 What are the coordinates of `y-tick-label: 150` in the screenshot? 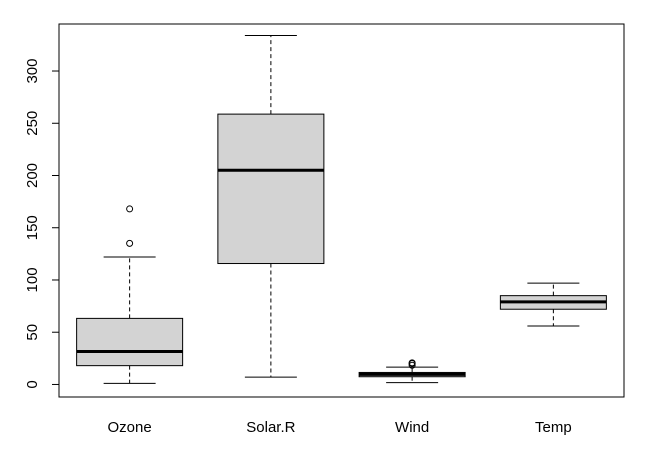 It's located at (32, 227).